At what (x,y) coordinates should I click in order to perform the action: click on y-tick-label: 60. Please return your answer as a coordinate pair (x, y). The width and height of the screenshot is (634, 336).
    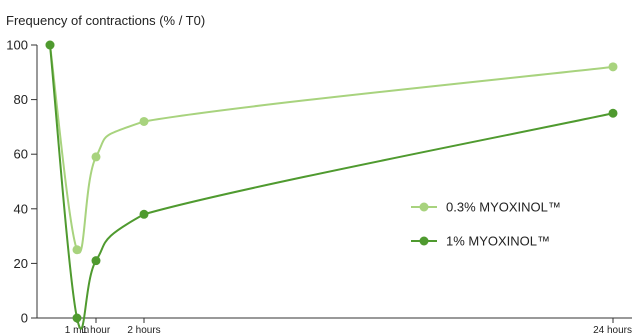
    Looking at the image, I should click on (21, 154).